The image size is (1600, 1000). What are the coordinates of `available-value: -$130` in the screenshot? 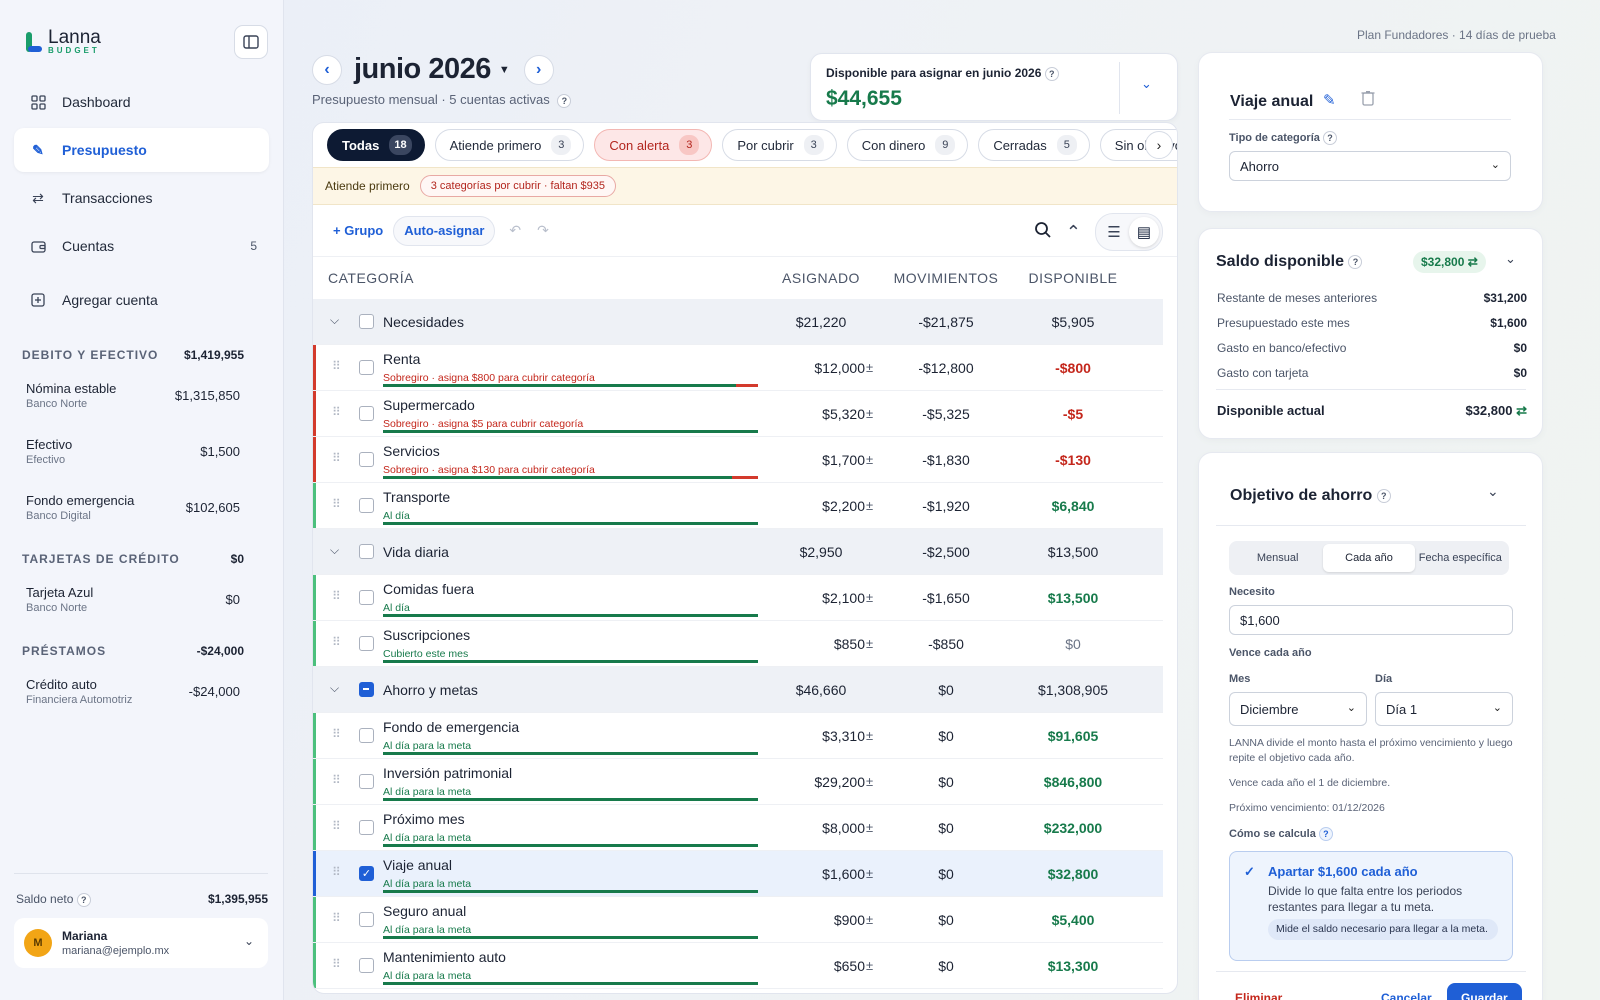 It's located at (1073, 460).